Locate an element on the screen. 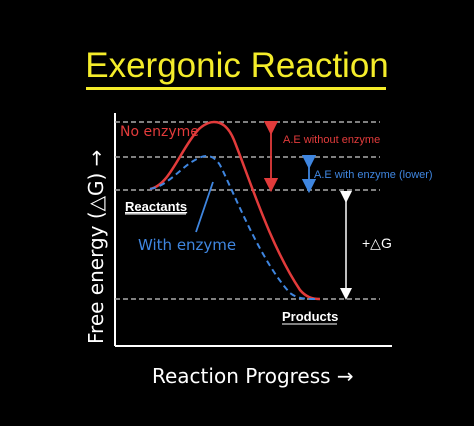 This screenshot has height=426, width=474. delta-g-label: +△G is located at coordinates (377, 243).